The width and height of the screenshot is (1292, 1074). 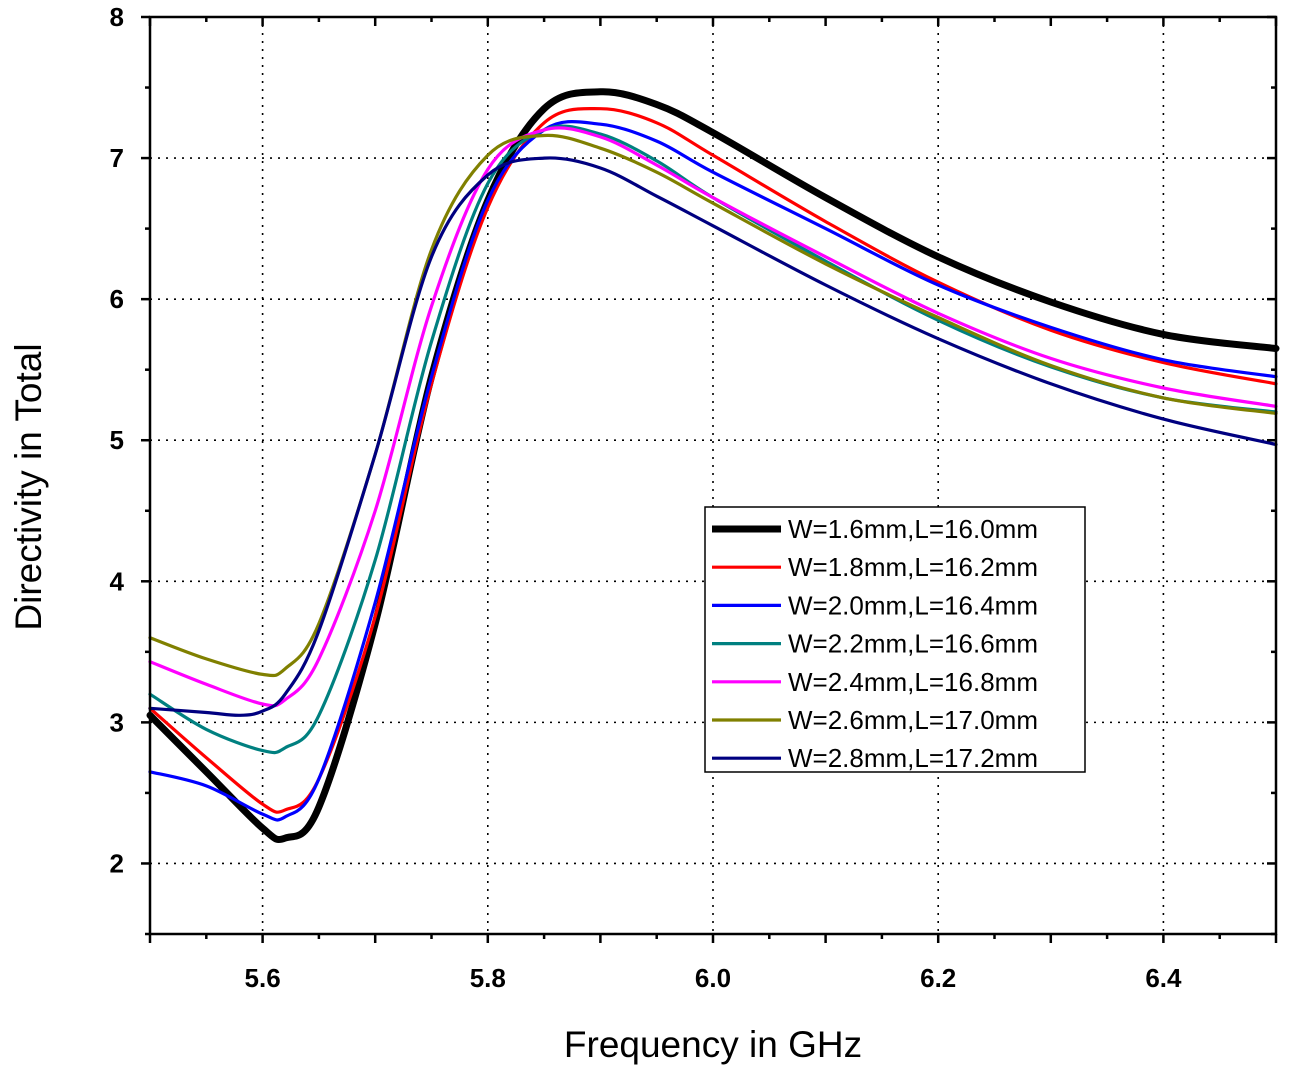 I want to click on y-tick-label: 4, so click(x=117, y=581).